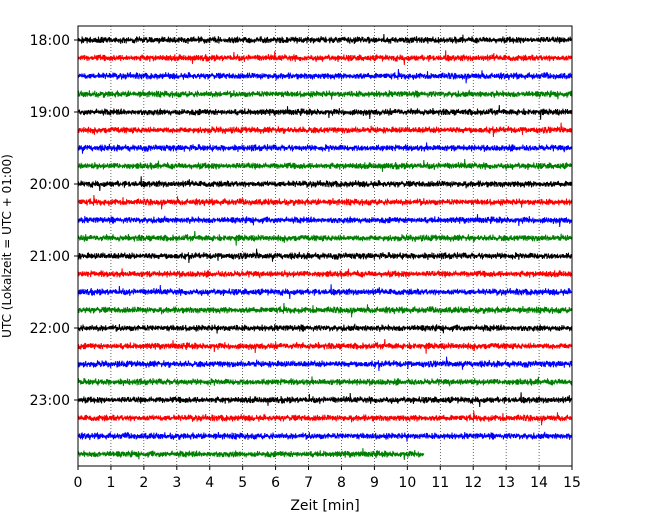 The width and height of the screenshot is (650, 520). What do you see at coordinates (539, 483) in the screenshot?
I see `x-tick-label: 14` at bounding box center [539, 483].